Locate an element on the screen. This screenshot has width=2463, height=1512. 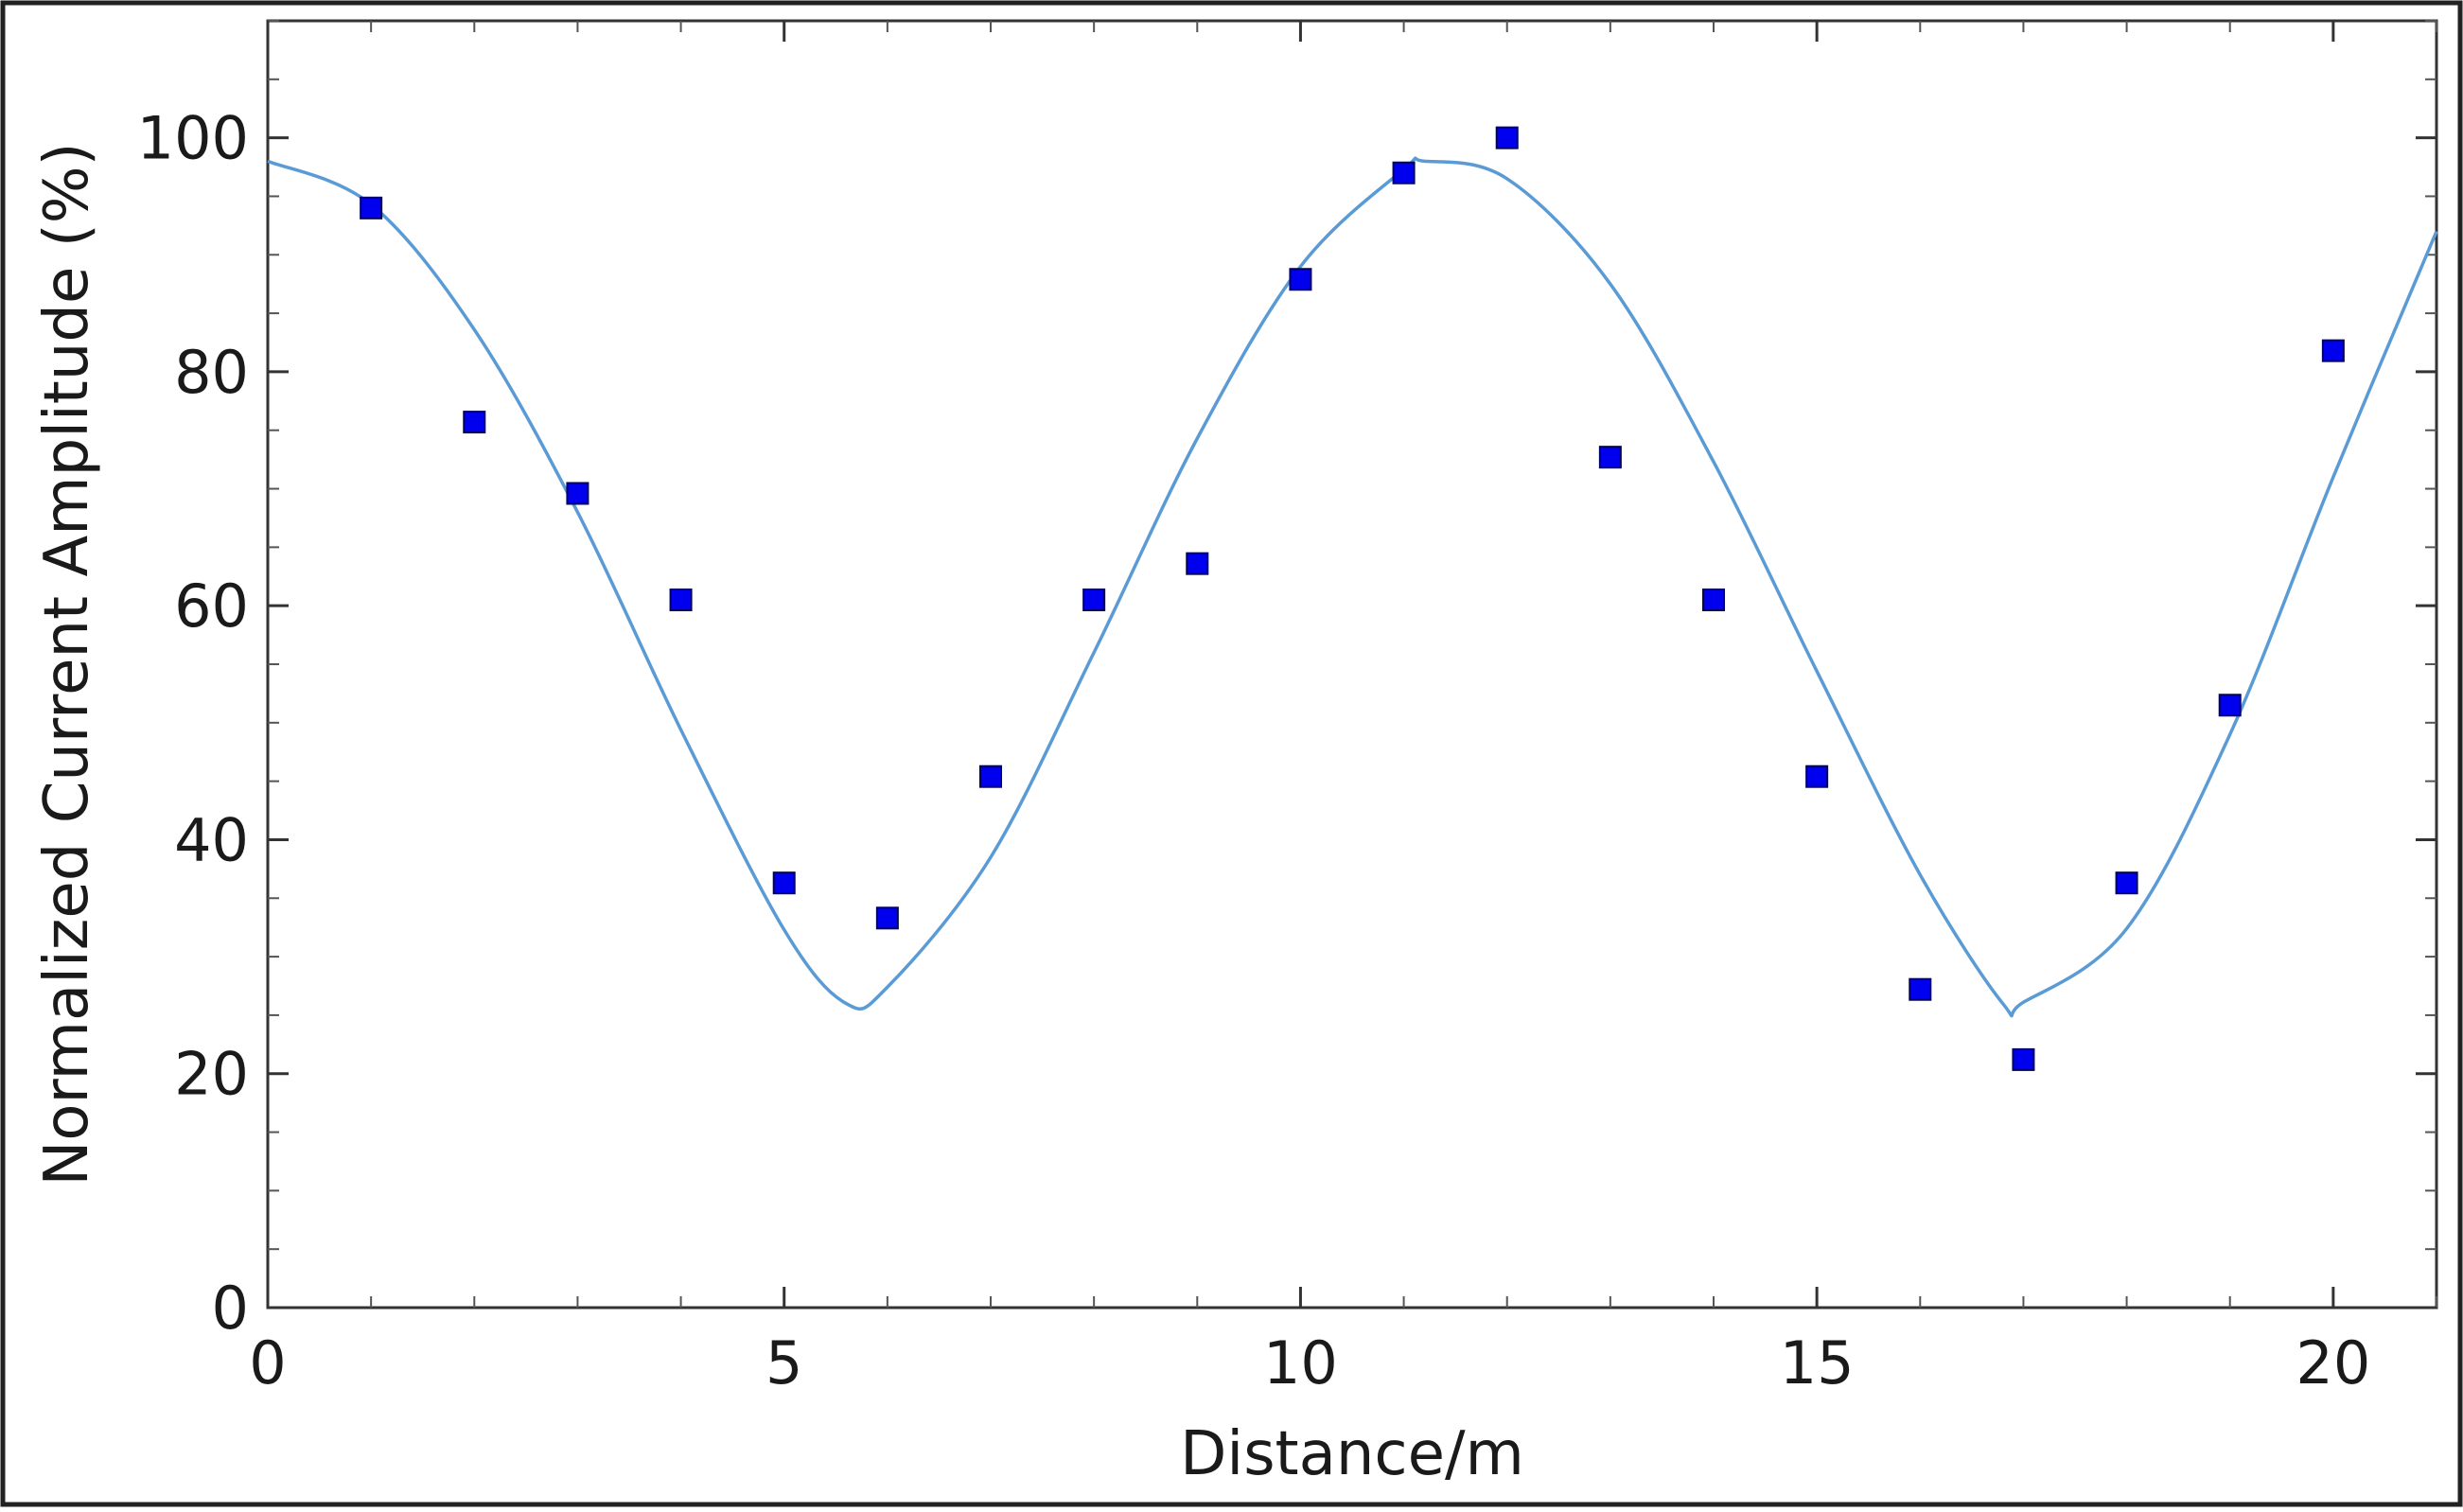
y-axis-label: Normalized Current Amplitude (%) is located at coordinates (67, 664).